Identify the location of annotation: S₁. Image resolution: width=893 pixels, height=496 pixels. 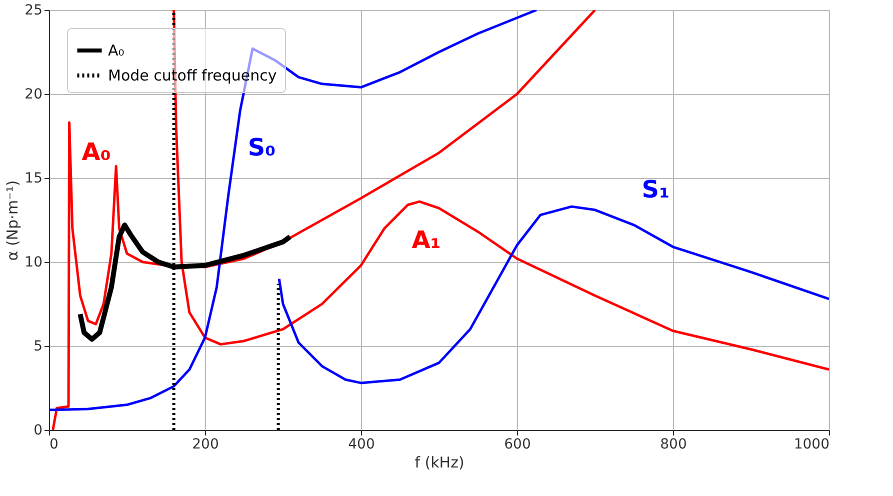
(656, 190).